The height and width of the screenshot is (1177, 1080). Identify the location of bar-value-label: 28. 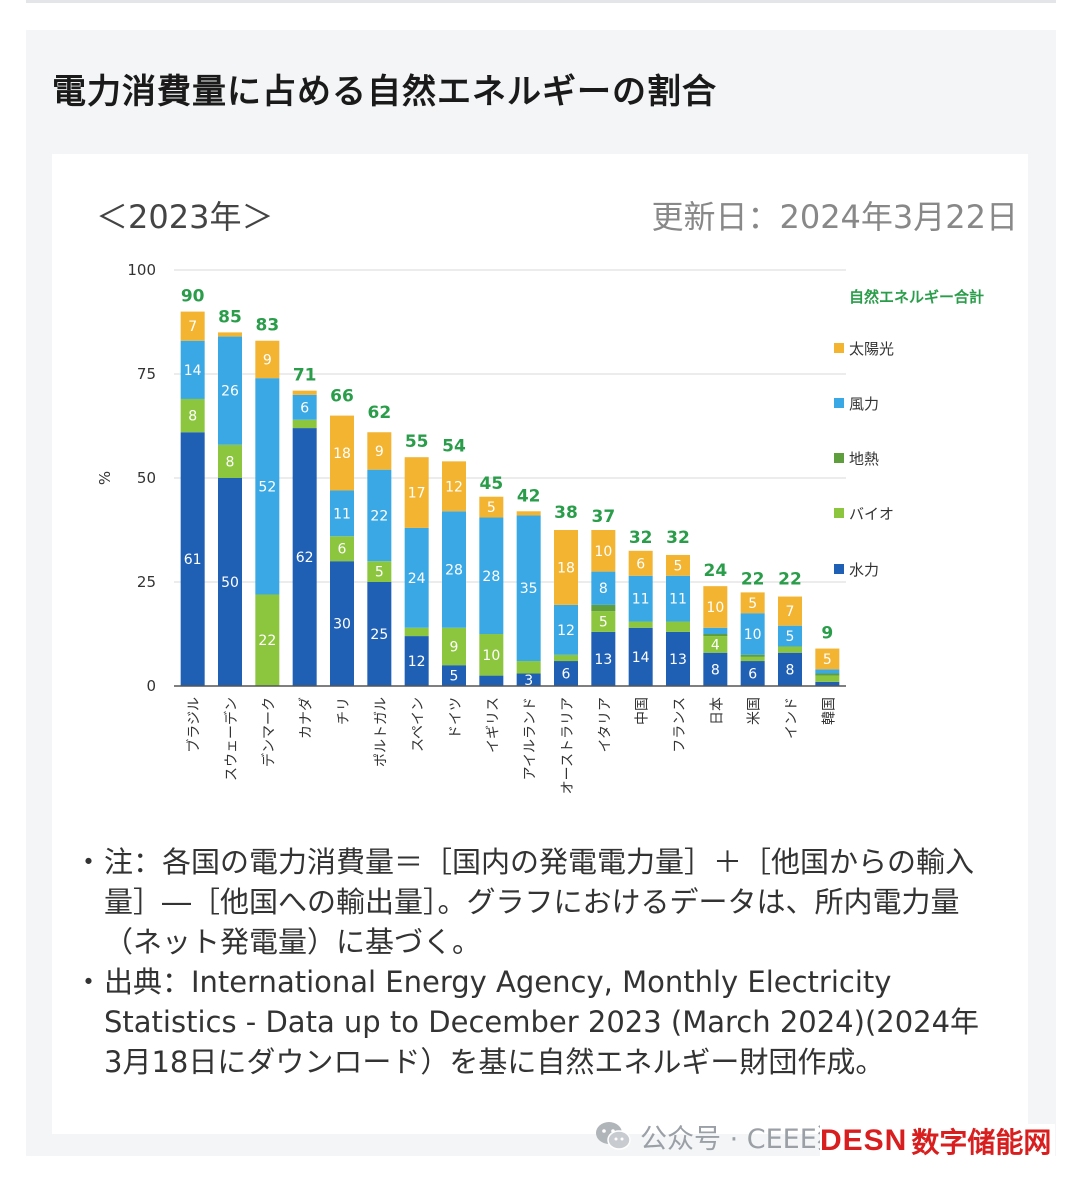
(491, 577).